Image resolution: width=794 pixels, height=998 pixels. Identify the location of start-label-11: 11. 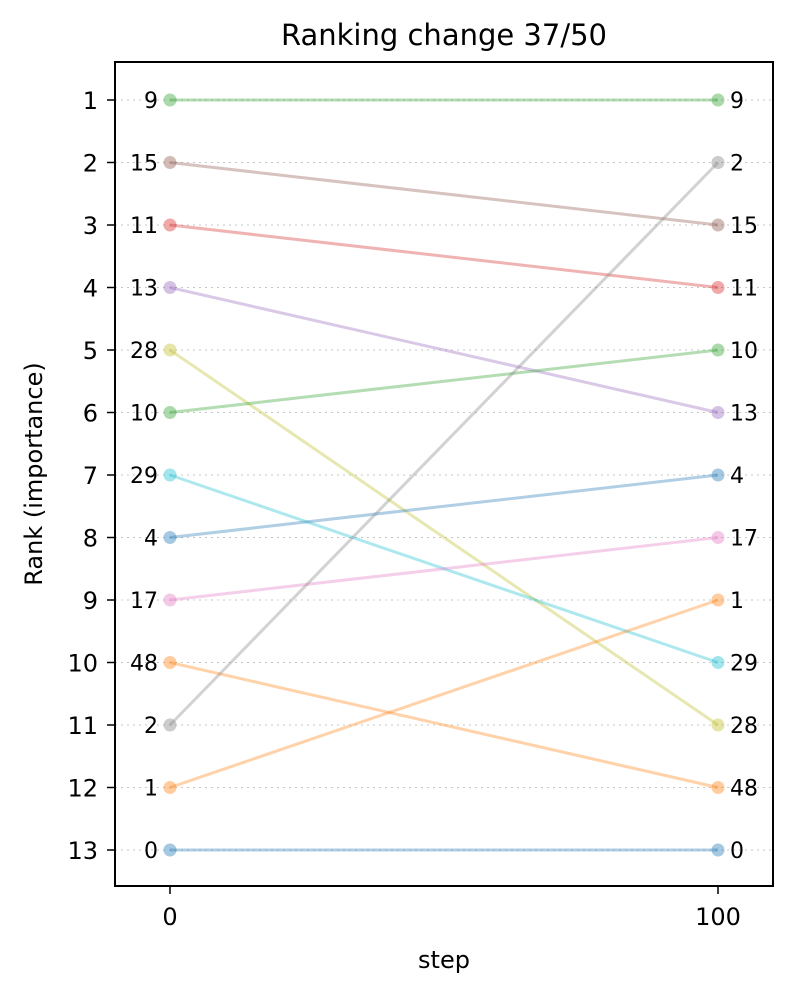
(144, 226).